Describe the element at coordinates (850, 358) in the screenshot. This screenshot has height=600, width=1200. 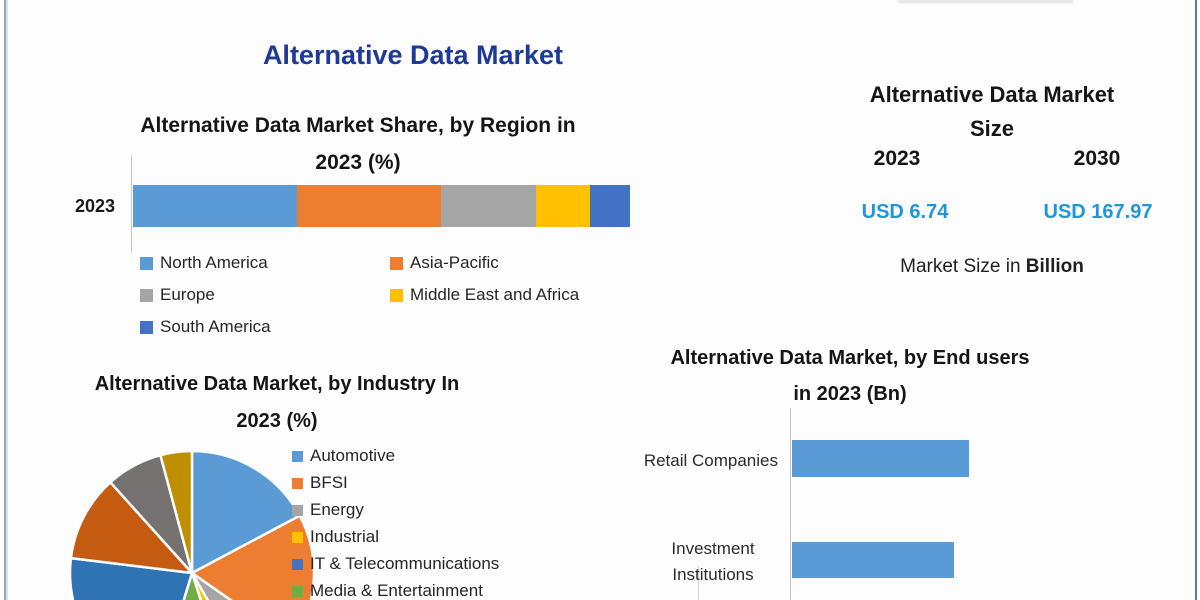
I see `end-users-chart-title-line1: Alternative Data Market, by End users` at that location.